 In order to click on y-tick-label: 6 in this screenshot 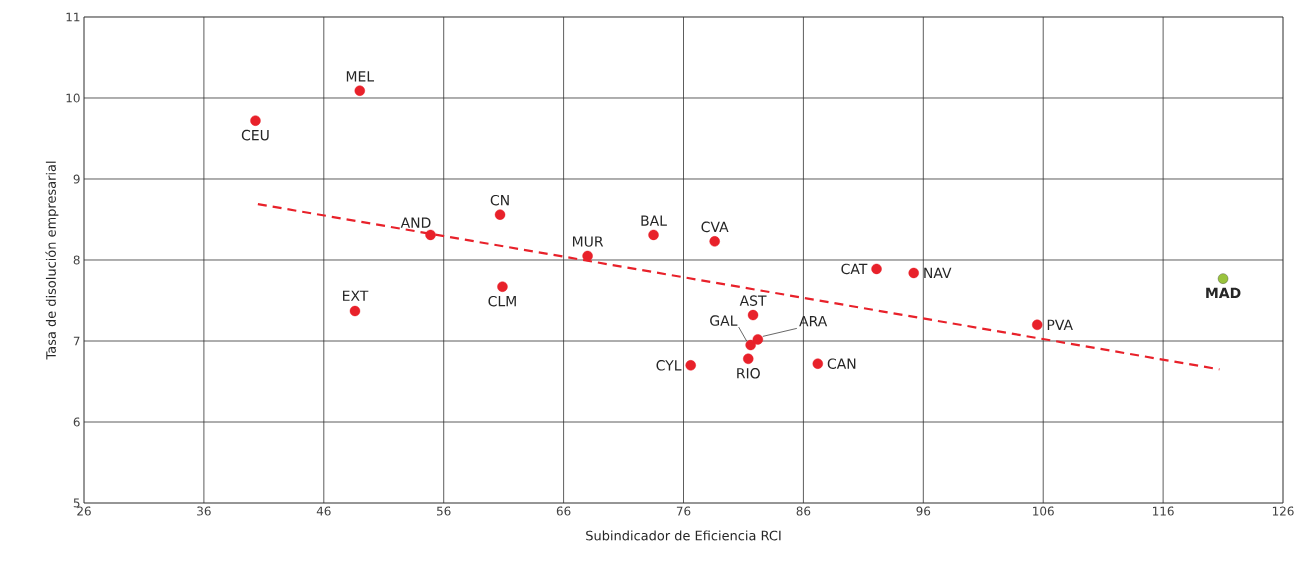, I will do `click(76, 422)`.